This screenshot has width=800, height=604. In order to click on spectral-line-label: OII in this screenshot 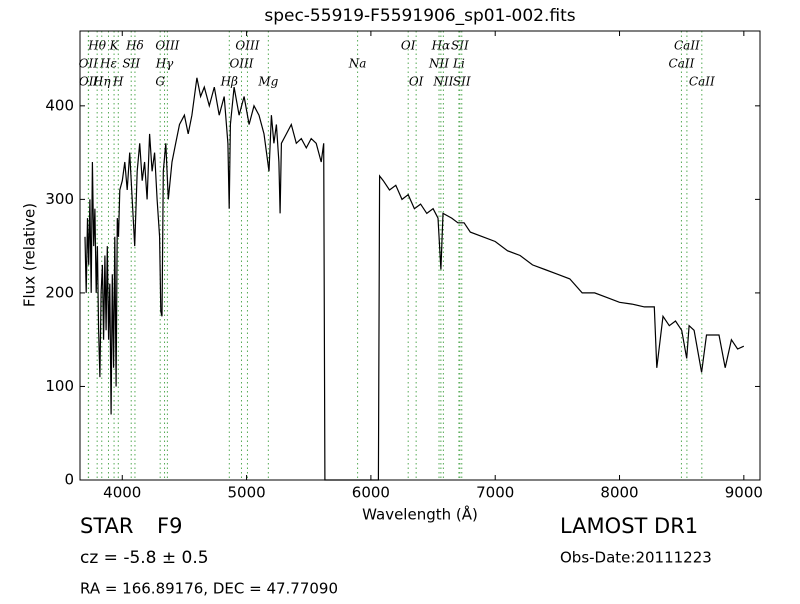, I will do `click(89, 82)`.